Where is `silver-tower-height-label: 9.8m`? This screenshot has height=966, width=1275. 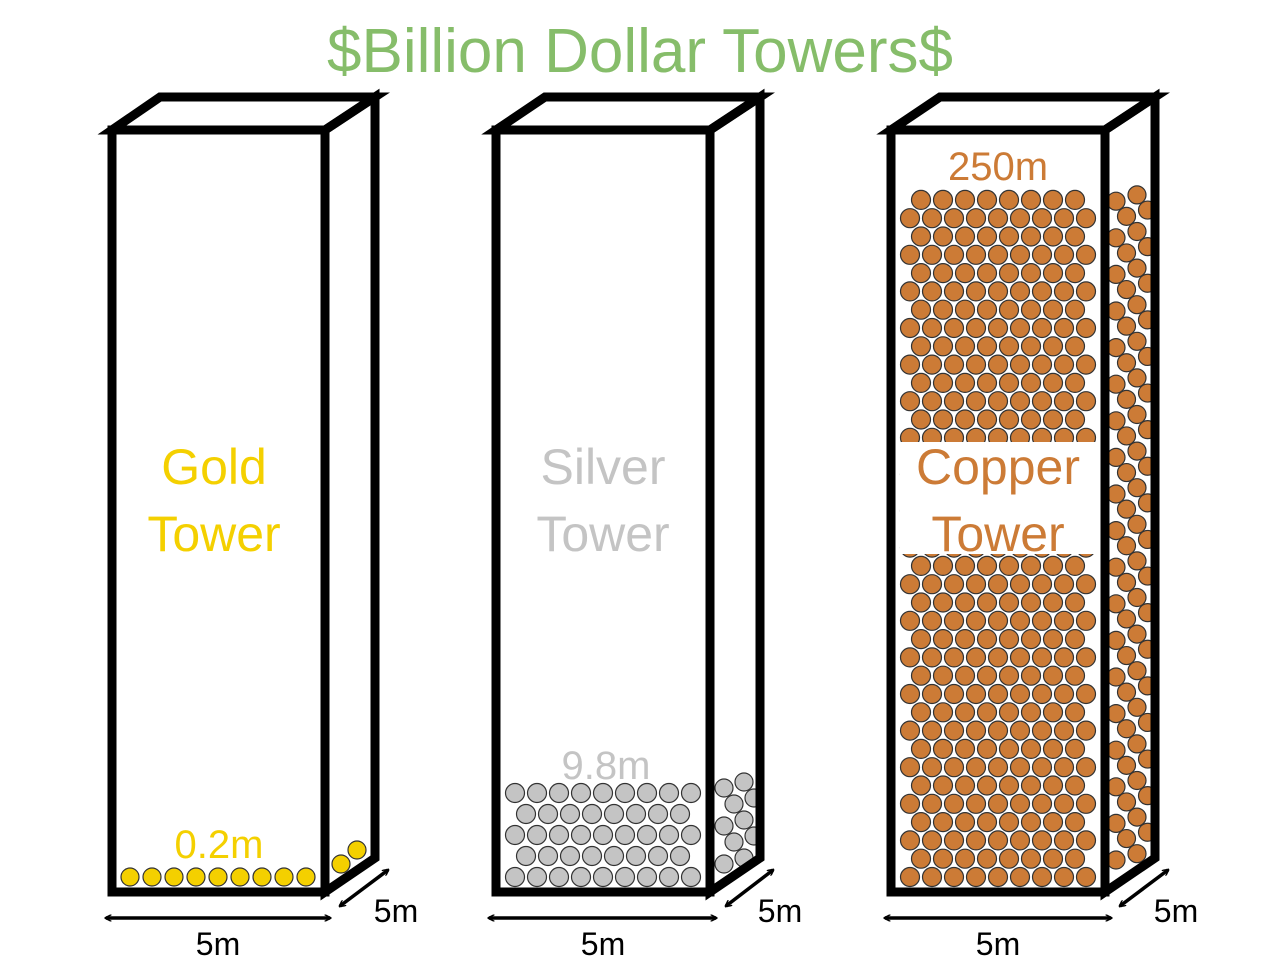 silver-tower-height-label: 9.8m is located at coordinates (606, 766).